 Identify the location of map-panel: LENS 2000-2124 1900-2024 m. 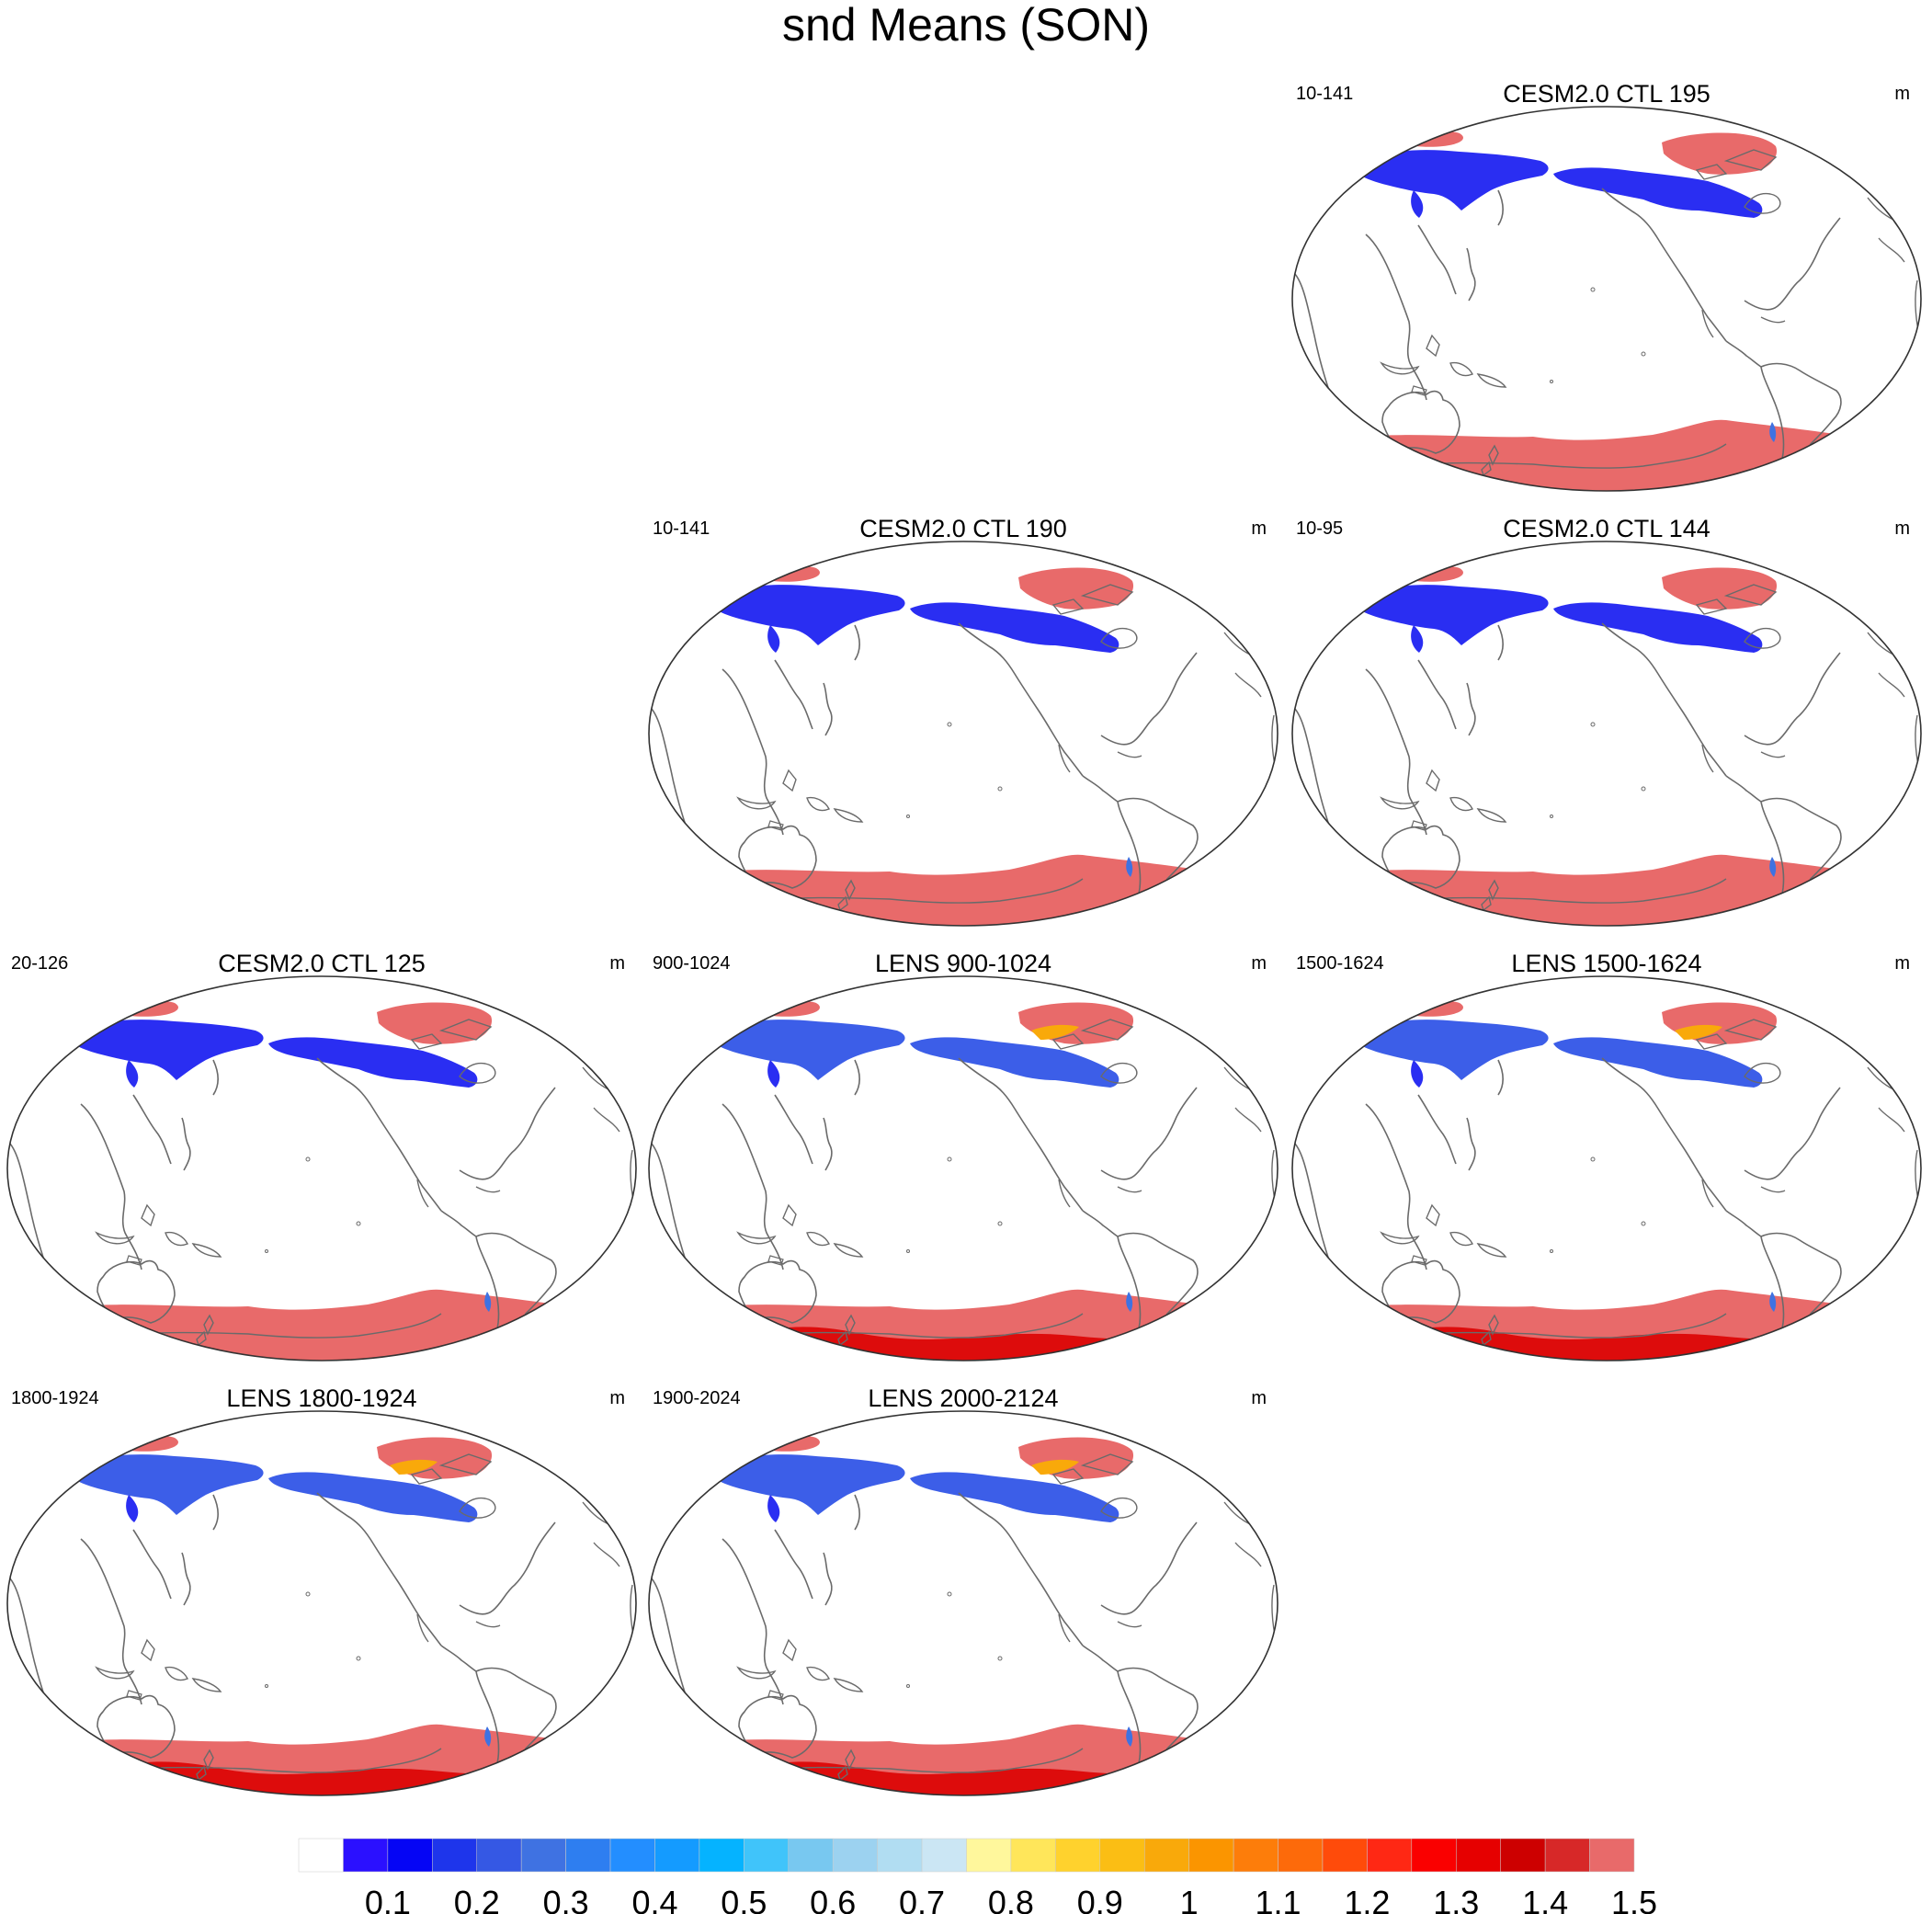
(964, 1590).